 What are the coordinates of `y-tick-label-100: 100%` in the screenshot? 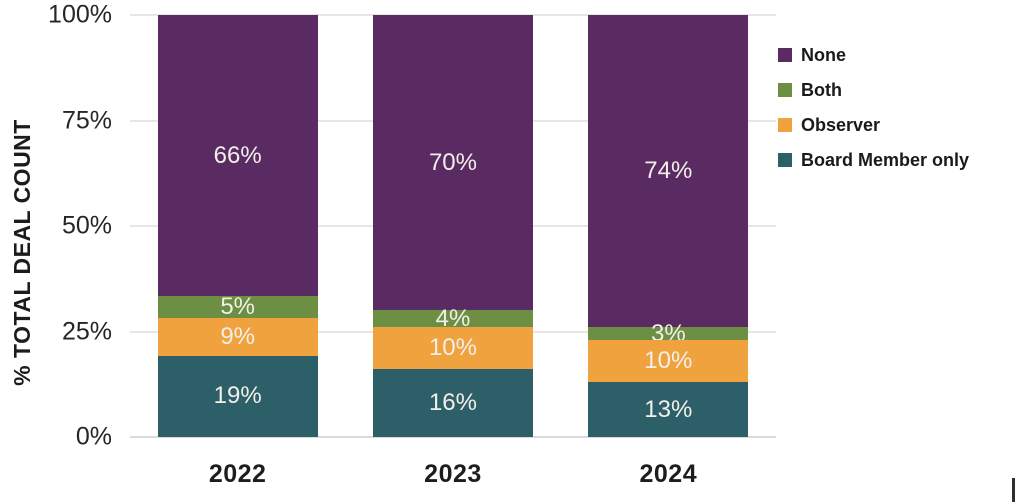 It's located at (80, 14).